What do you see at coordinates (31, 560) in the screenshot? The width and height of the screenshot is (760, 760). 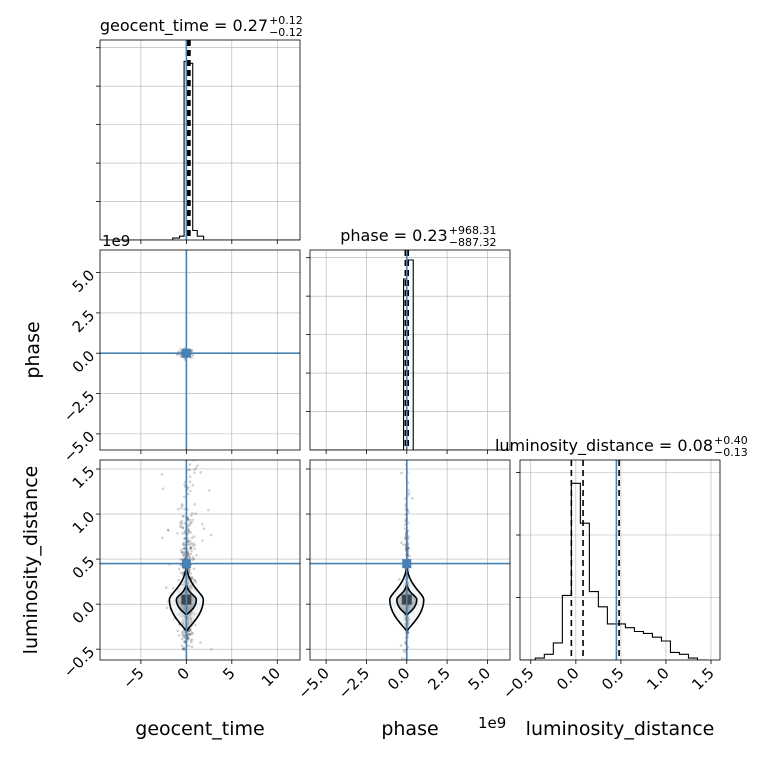 I see `y-axis-label-luminosity_distance: luminosity_distance` at bounding box center [31, 560].